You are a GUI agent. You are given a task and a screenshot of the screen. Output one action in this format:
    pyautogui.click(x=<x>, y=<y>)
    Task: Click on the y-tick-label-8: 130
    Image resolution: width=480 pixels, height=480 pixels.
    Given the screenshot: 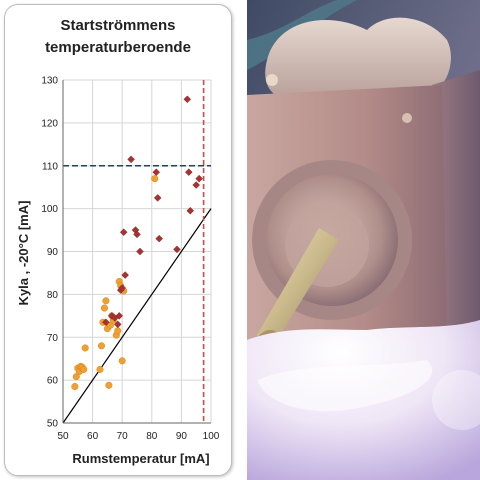 What is the action you would take?
    pyautogui.click(x=49, y=81)
    